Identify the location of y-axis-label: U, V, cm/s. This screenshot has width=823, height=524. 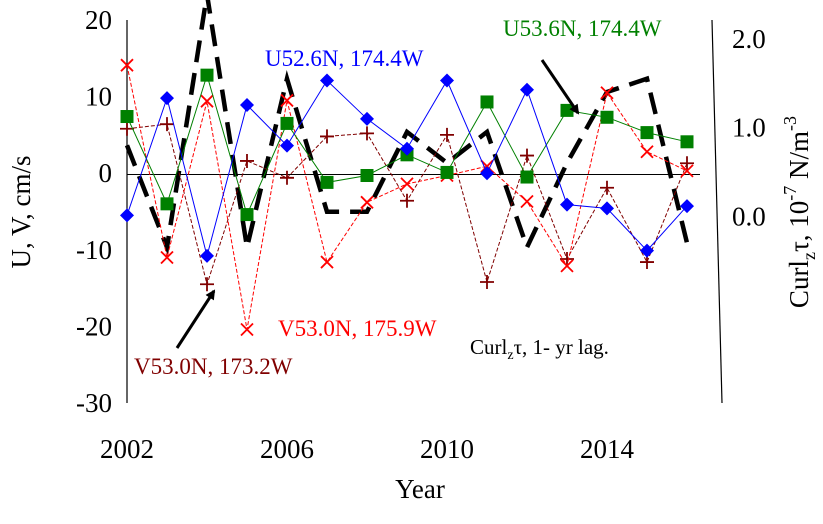
(21, 211).